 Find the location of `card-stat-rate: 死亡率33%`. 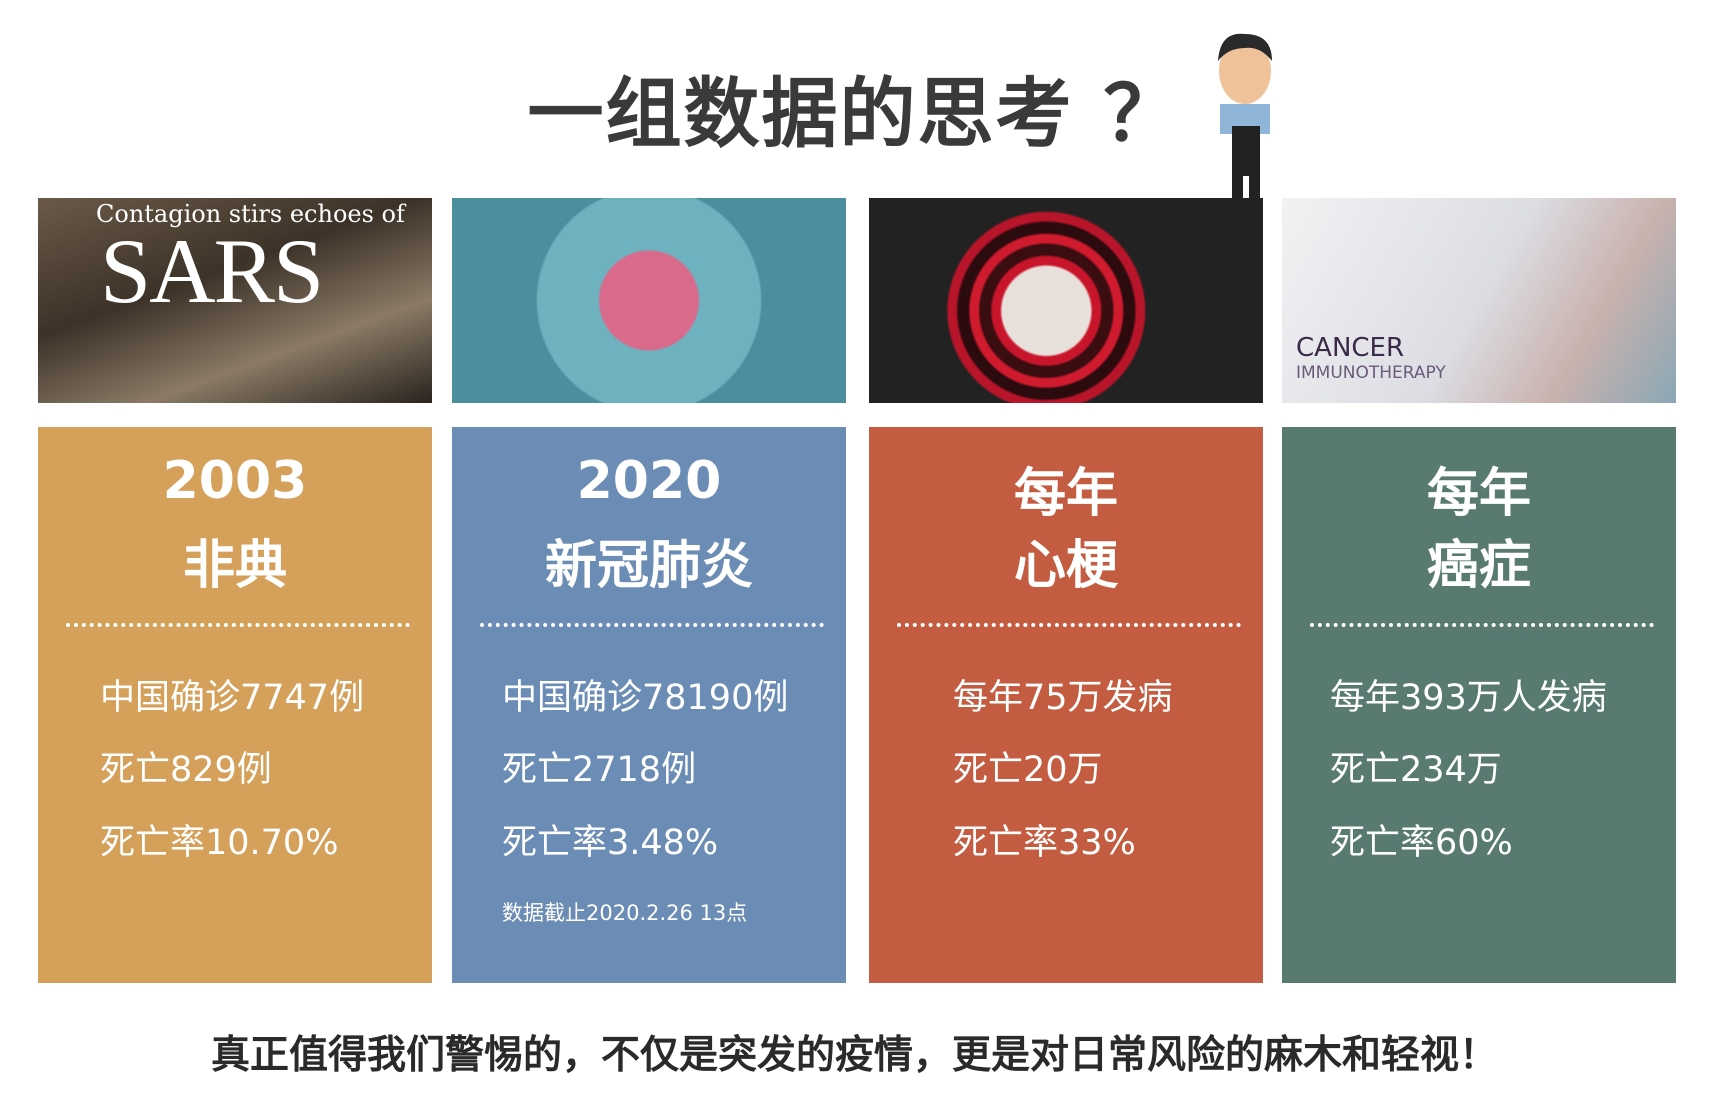

card-stat-rate: 死亡率33% is located at coordinates (1044, 843).